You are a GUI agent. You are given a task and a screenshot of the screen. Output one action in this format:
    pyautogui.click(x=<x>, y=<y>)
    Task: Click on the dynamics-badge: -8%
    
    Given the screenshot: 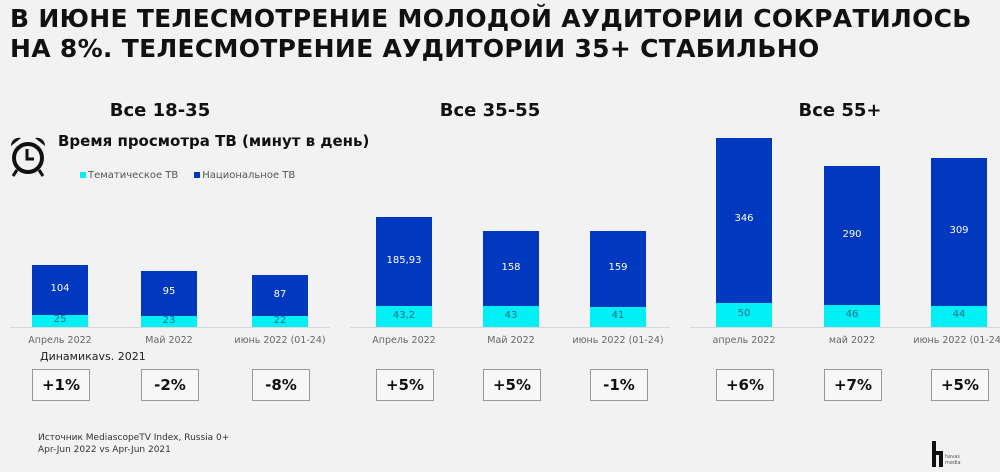 What is the action you would take?
    pyautogui.click(x=281, y=385)
    